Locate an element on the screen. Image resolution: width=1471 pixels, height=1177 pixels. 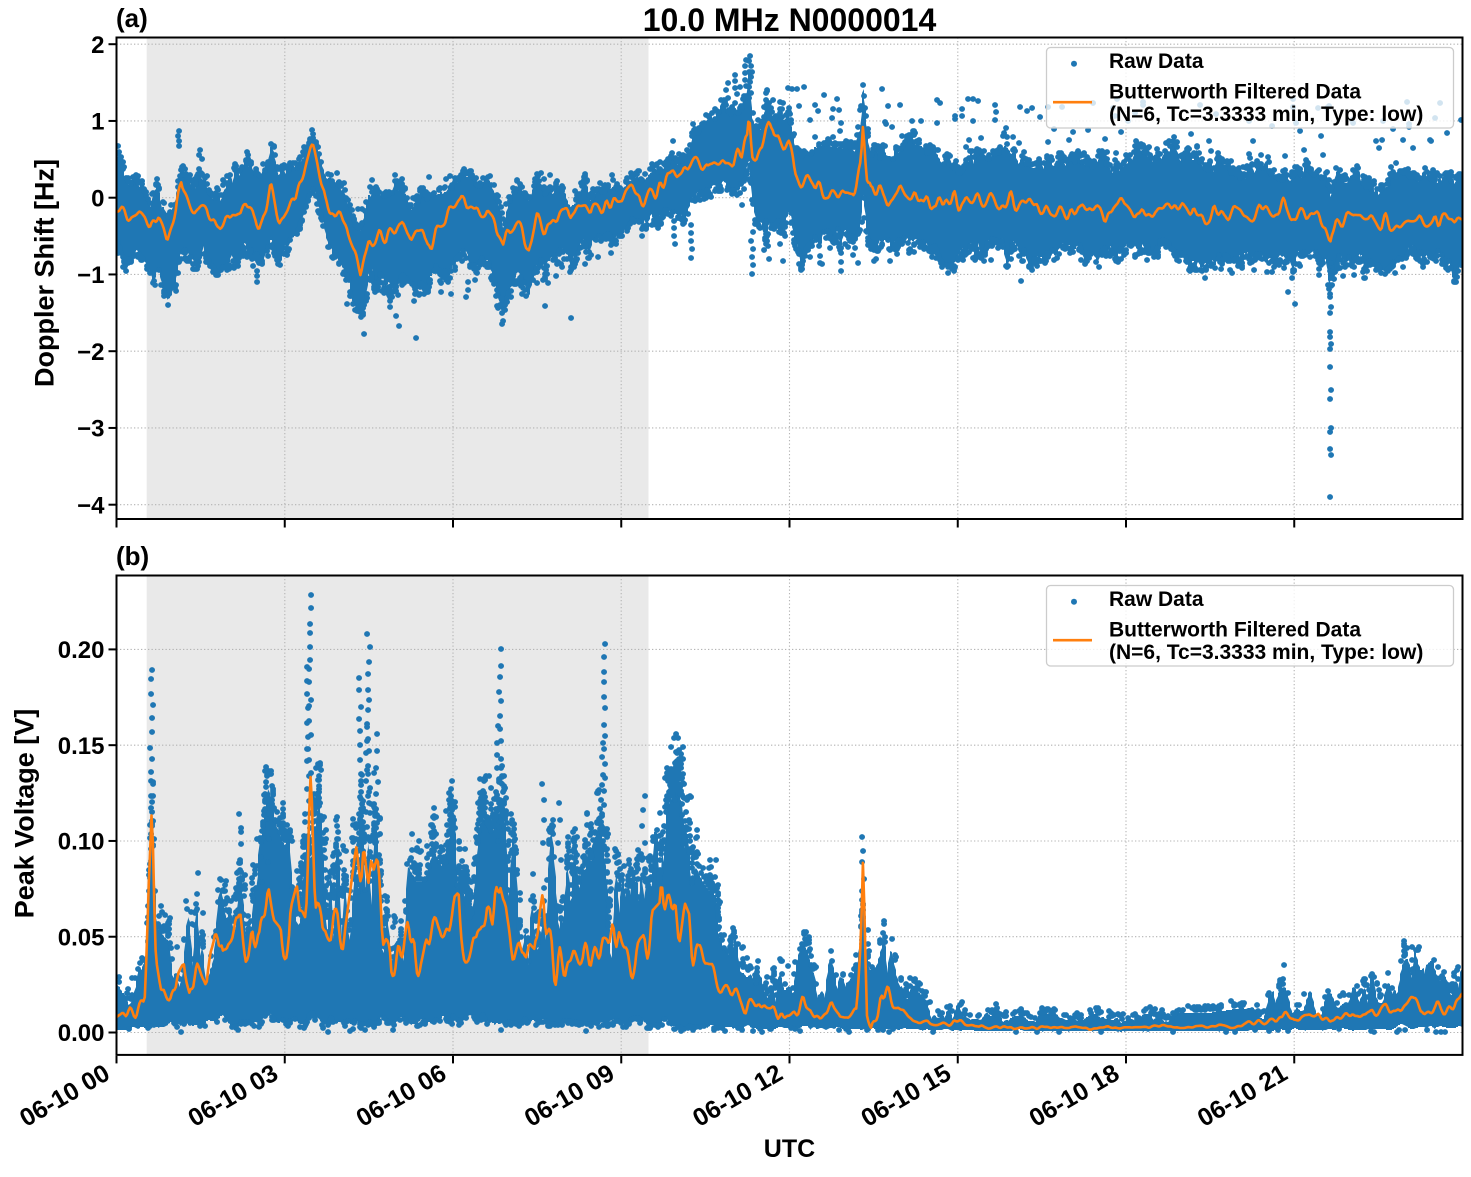
svg-text: −3 is located at coordinates (90, 429).